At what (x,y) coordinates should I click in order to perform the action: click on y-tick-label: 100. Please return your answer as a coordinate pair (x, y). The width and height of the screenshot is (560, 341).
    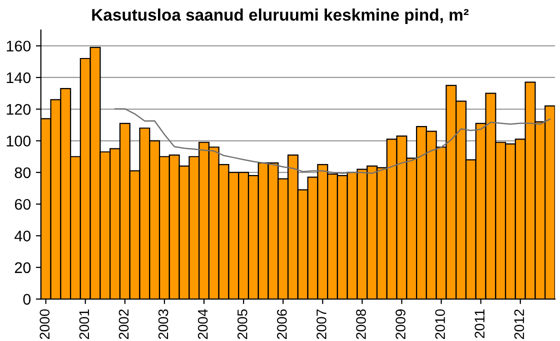
    Looking at the image, I should click on (18, 141).